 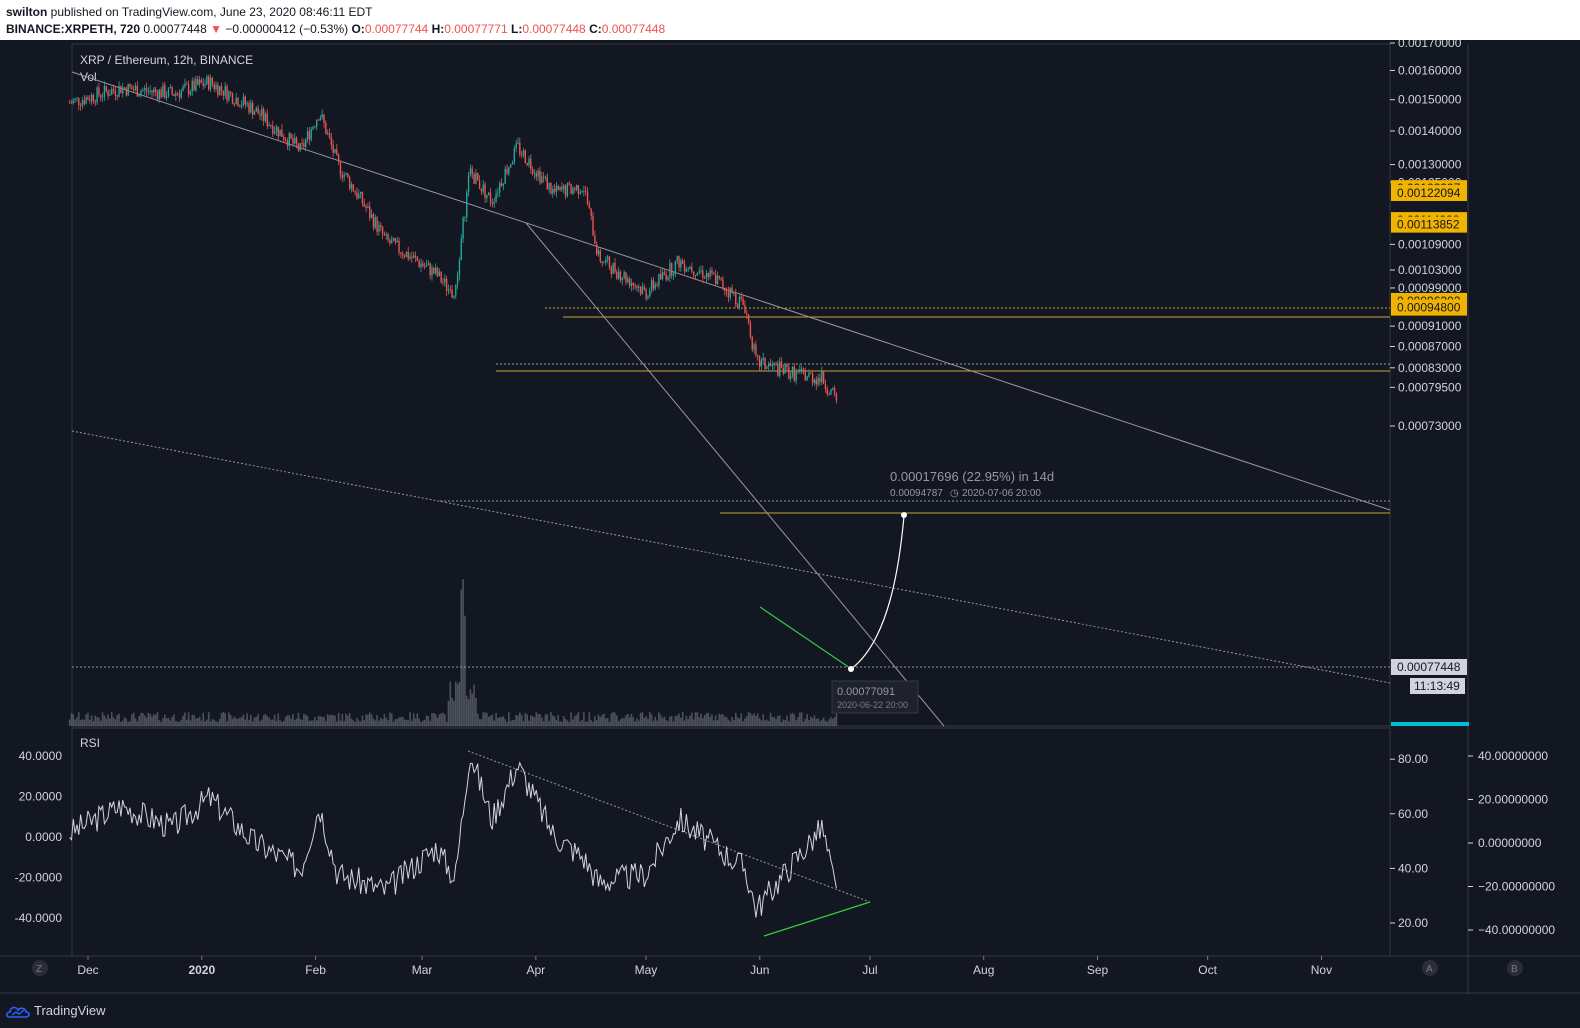 I want to click on price-tick-label: 0.00083000, so click(x=1430, y=368).